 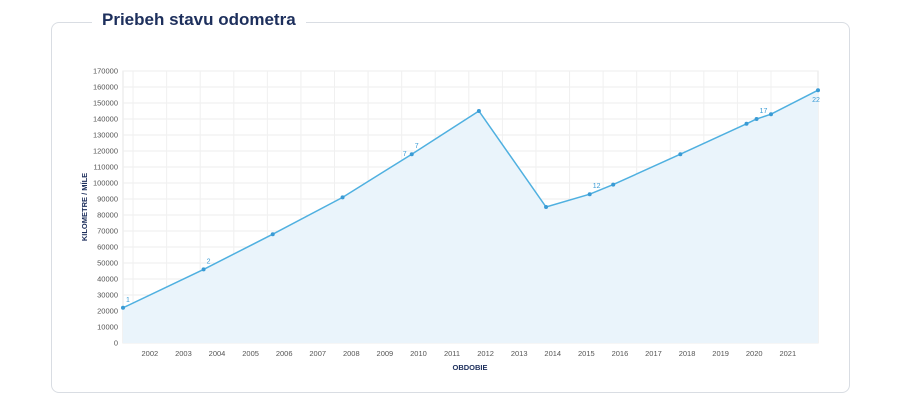 I want to click on y-tick-label: 20000, so click(x=107, y=311).